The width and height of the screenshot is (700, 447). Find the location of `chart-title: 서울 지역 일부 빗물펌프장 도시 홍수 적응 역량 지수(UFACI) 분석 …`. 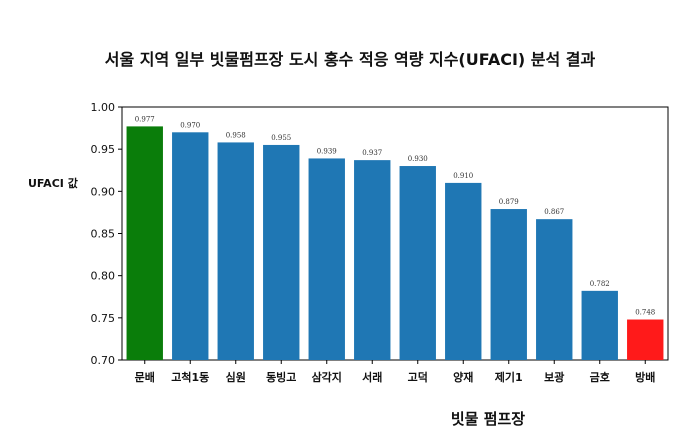

chart-title: 서울 지역 일부 빗물펌프장 도시 홍수 적응 역량 지수(UFACI) 분석 … is located at coordinates (350, 59).